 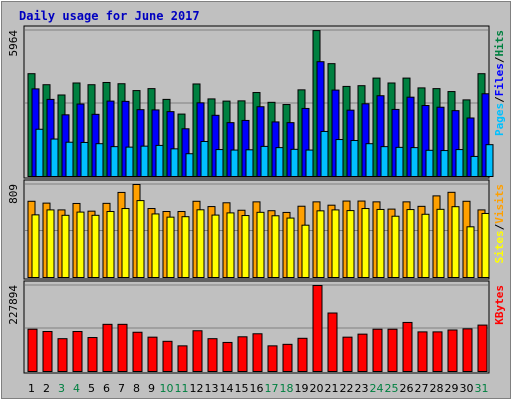 I want to click on legend-entry: Files, so click(x=499, y=79).